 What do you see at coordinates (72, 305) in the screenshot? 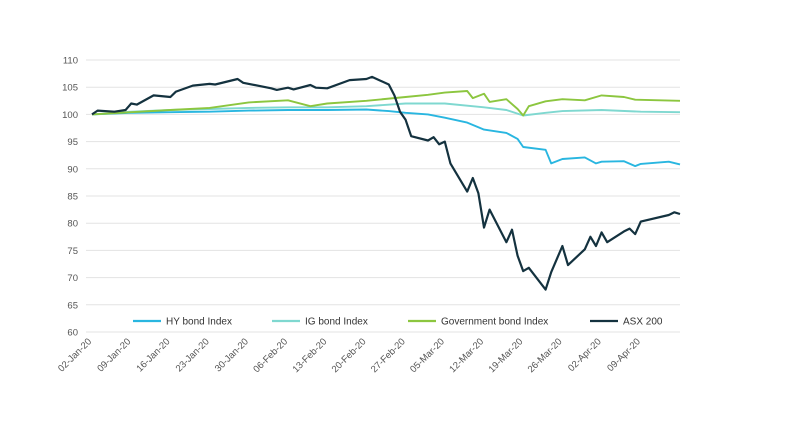
I see `y-tick-label: 65` at bounding box center [72, 305].